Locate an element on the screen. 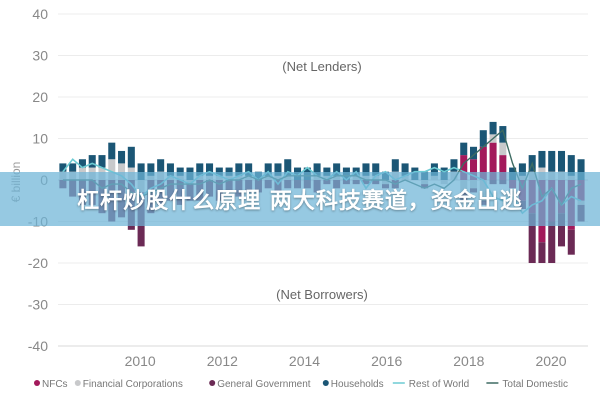 Image resolution: width=600 pixels, height=400 pixels. legend-label: NFCs is located at coordinates (55, 384).